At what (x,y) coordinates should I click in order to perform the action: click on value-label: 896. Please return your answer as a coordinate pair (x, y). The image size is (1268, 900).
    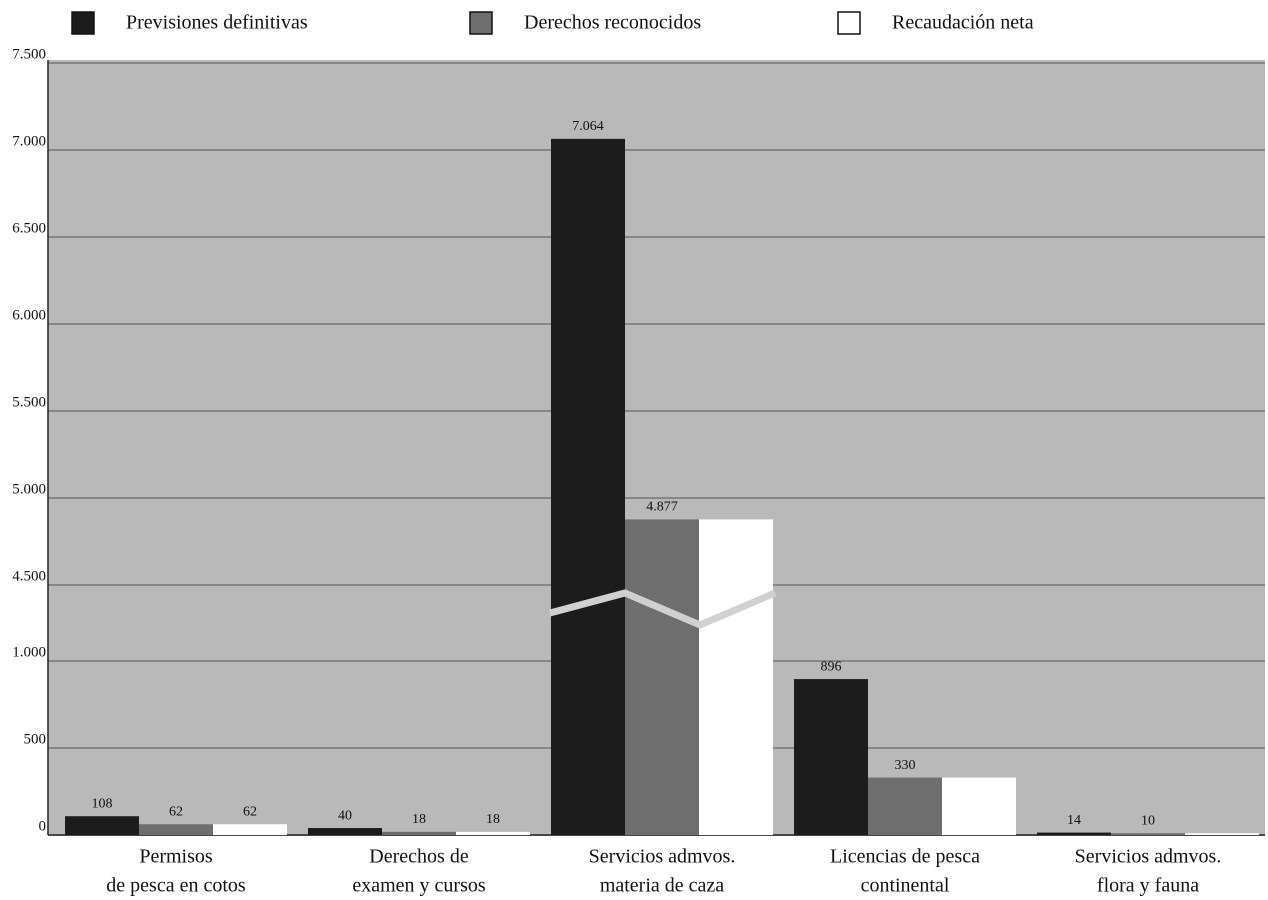
    Looking at the image, I should click on (831, 666).